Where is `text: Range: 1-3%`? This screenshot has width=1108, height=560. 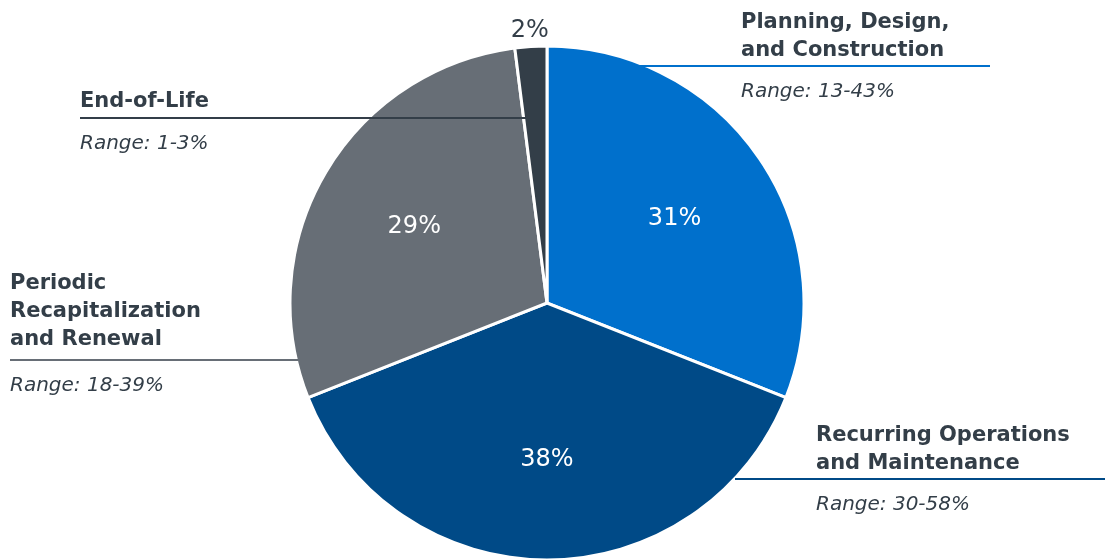
text: Range: 1-3% is located at coordinates (144, 142).